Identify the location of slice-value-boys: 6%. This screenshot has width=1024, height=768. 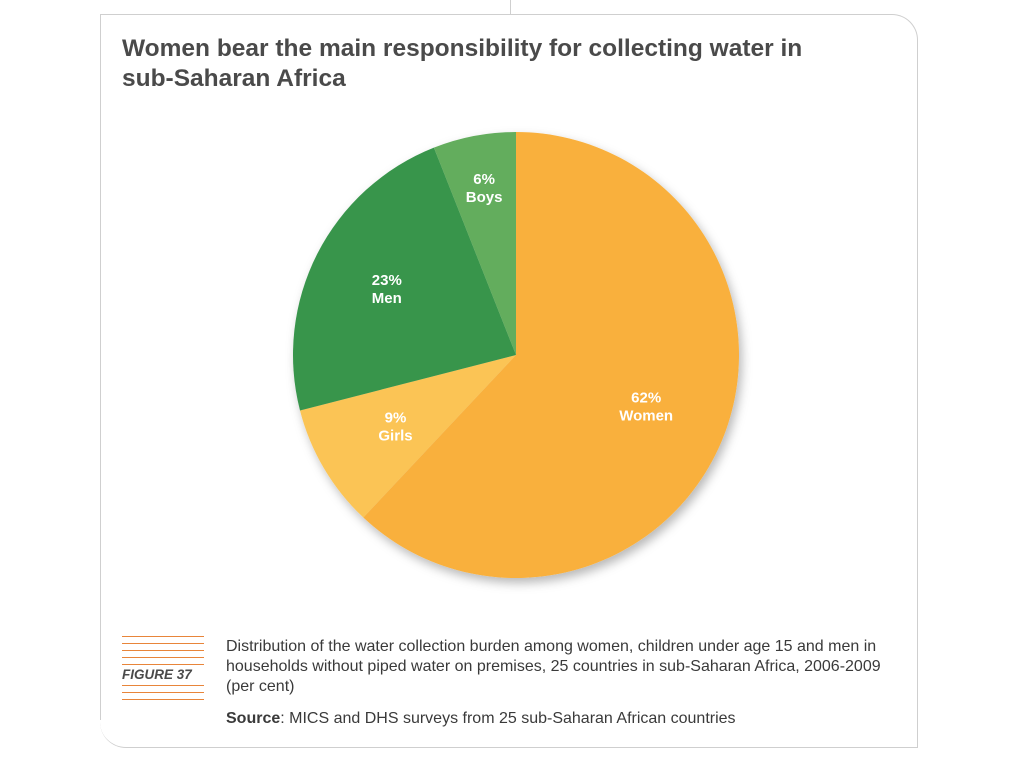
(484, 179).